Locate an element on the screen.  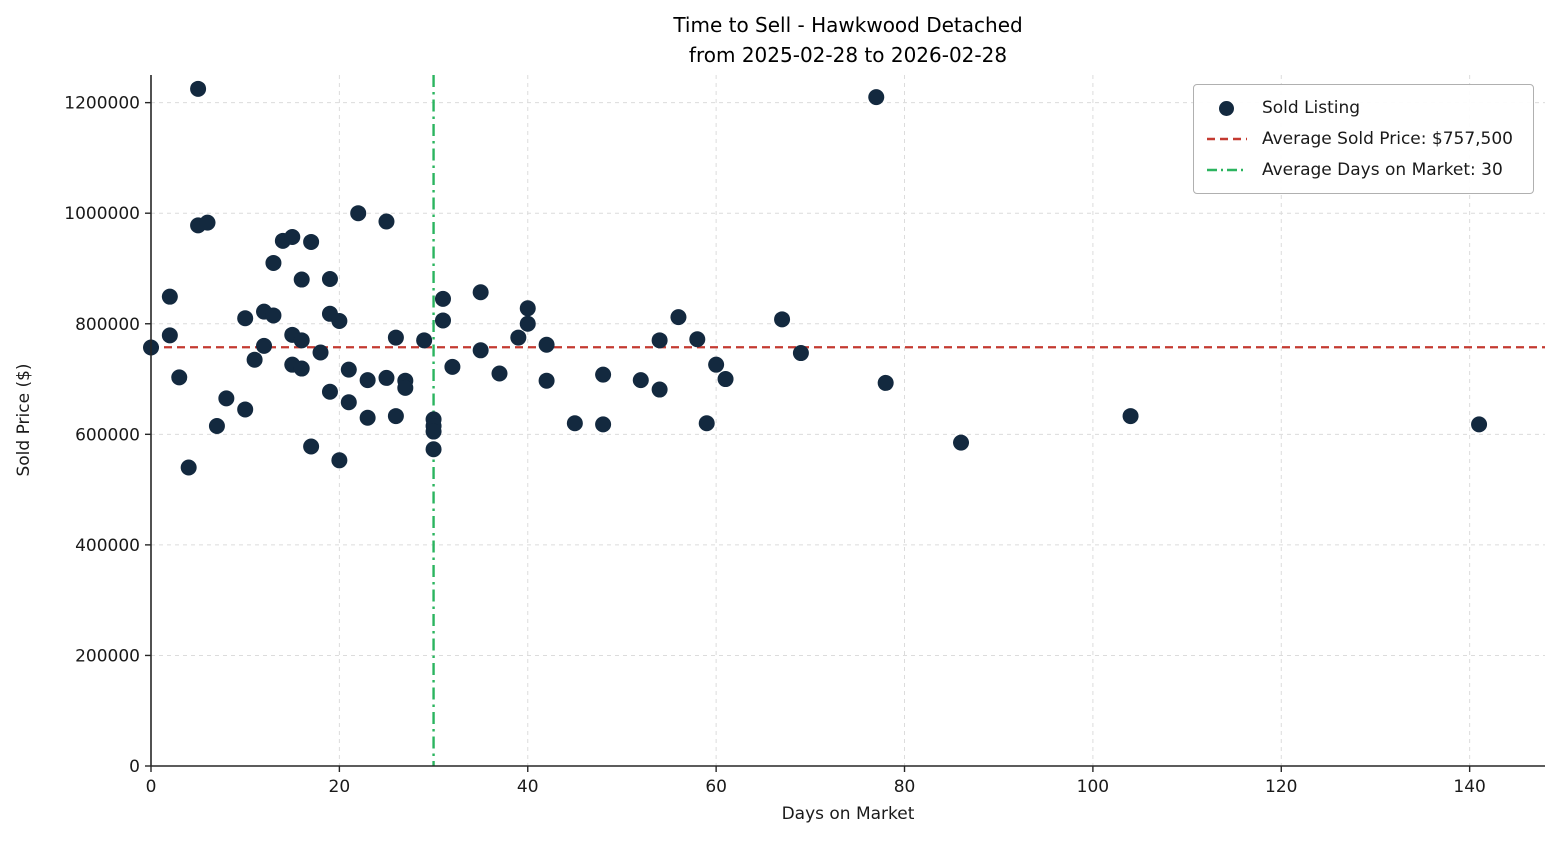
x-tick-label: 100 is located at coordinates (1093, 787).